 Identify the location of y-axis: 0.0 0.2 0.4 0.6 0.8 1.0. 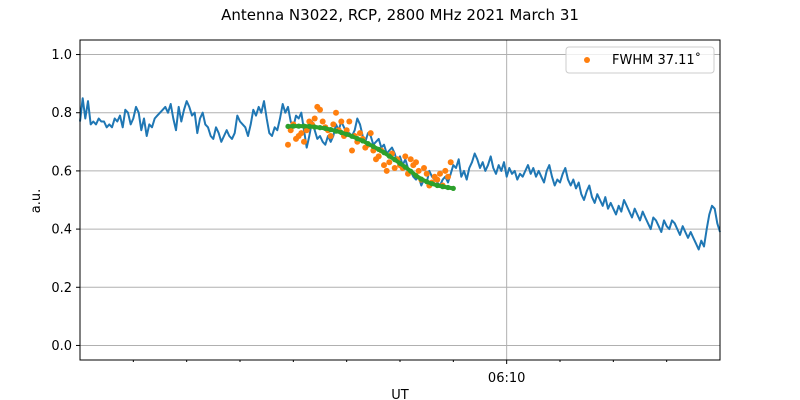
(65, 201).